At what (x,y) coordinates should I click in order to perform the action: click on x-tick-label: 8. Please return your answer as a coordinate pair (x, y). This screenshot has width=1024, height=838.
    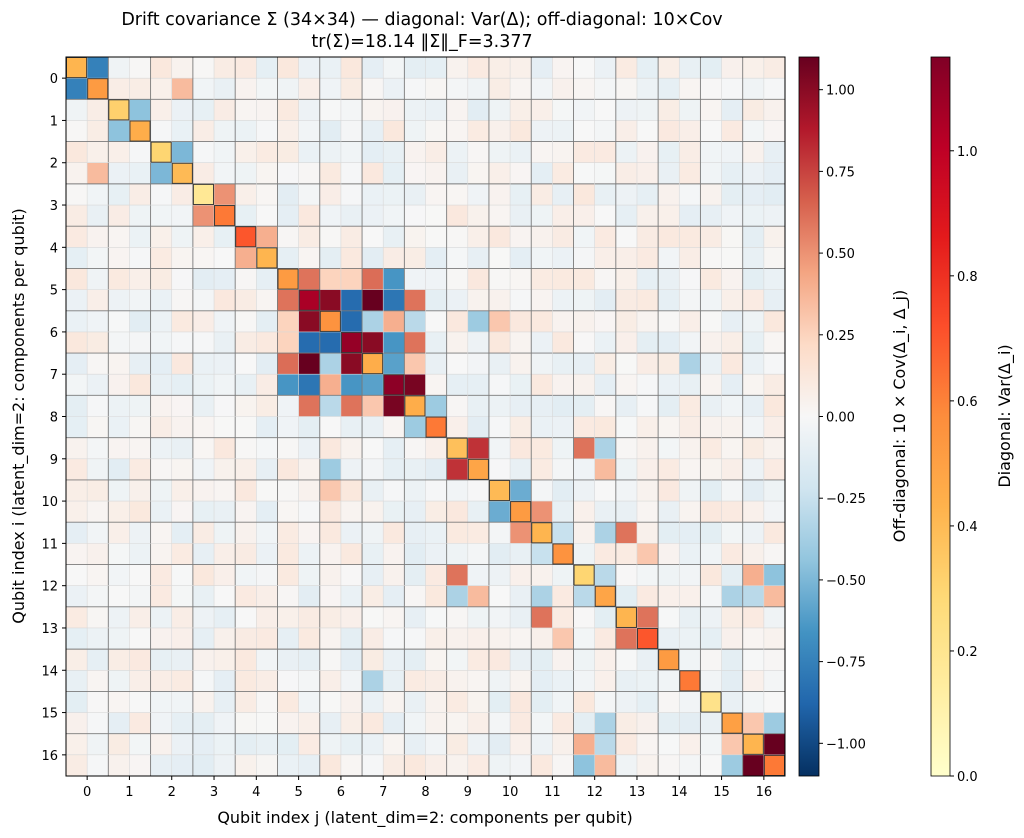
    Looking at the image, I should click on (425, 792).